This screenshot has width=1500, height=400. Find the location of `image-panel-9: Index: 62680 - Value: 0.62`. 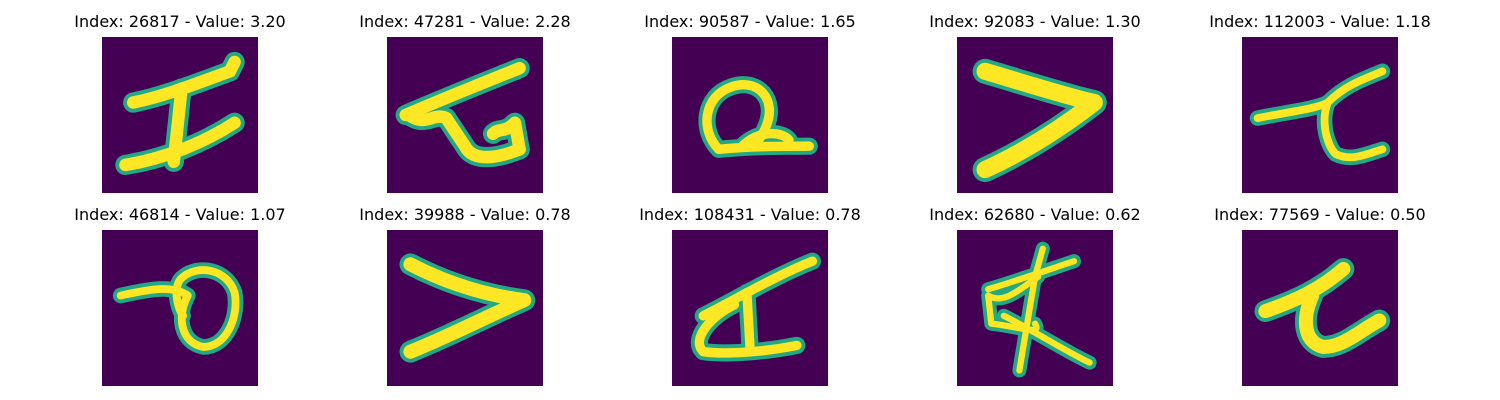

image-panel-9: Index: 62680 - Value: 0.62 is located at coordinates (1035, 297).